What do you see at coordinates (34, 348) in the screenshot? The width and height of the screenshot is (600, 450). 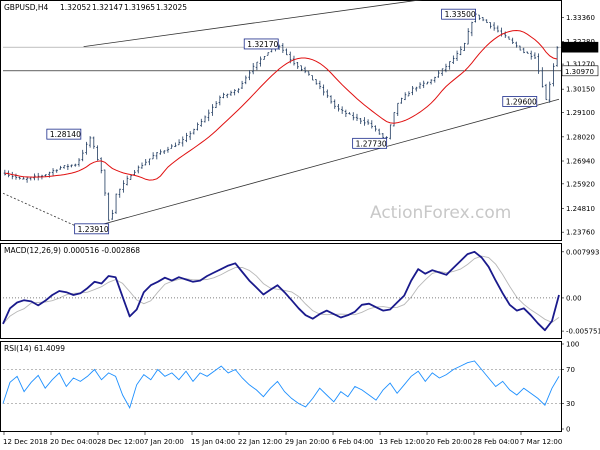 I see `rsi-pane-title: RSI(14) 61.4099` at bounding box center [34, 348].